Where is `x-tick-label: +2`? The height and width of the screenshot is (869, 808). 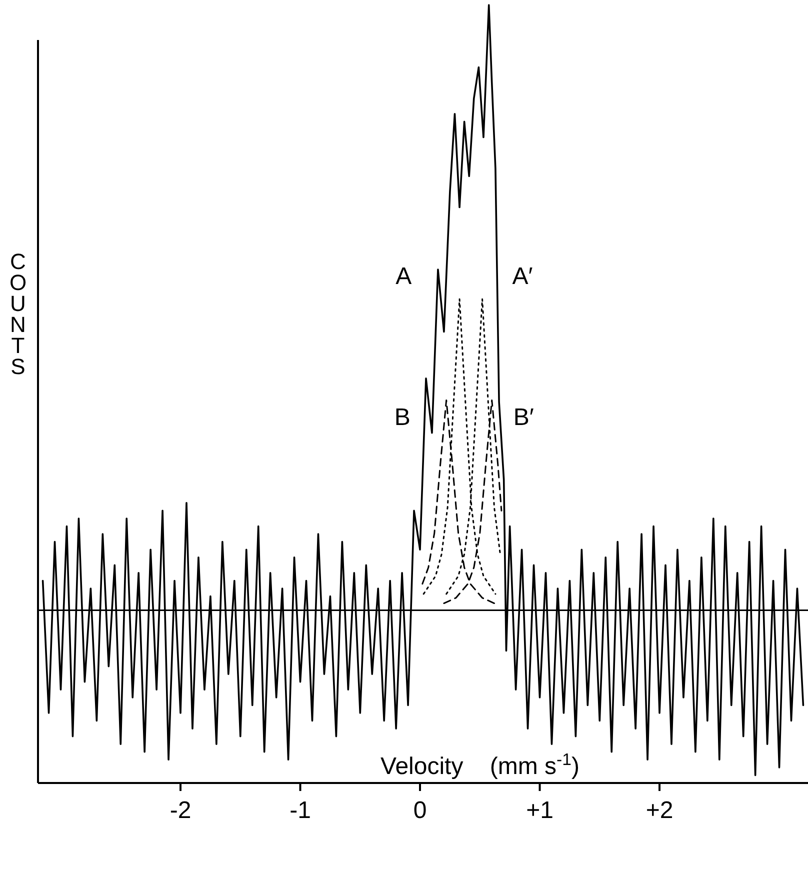 x-tick-label: +2 is located at coordinates (660, 810).